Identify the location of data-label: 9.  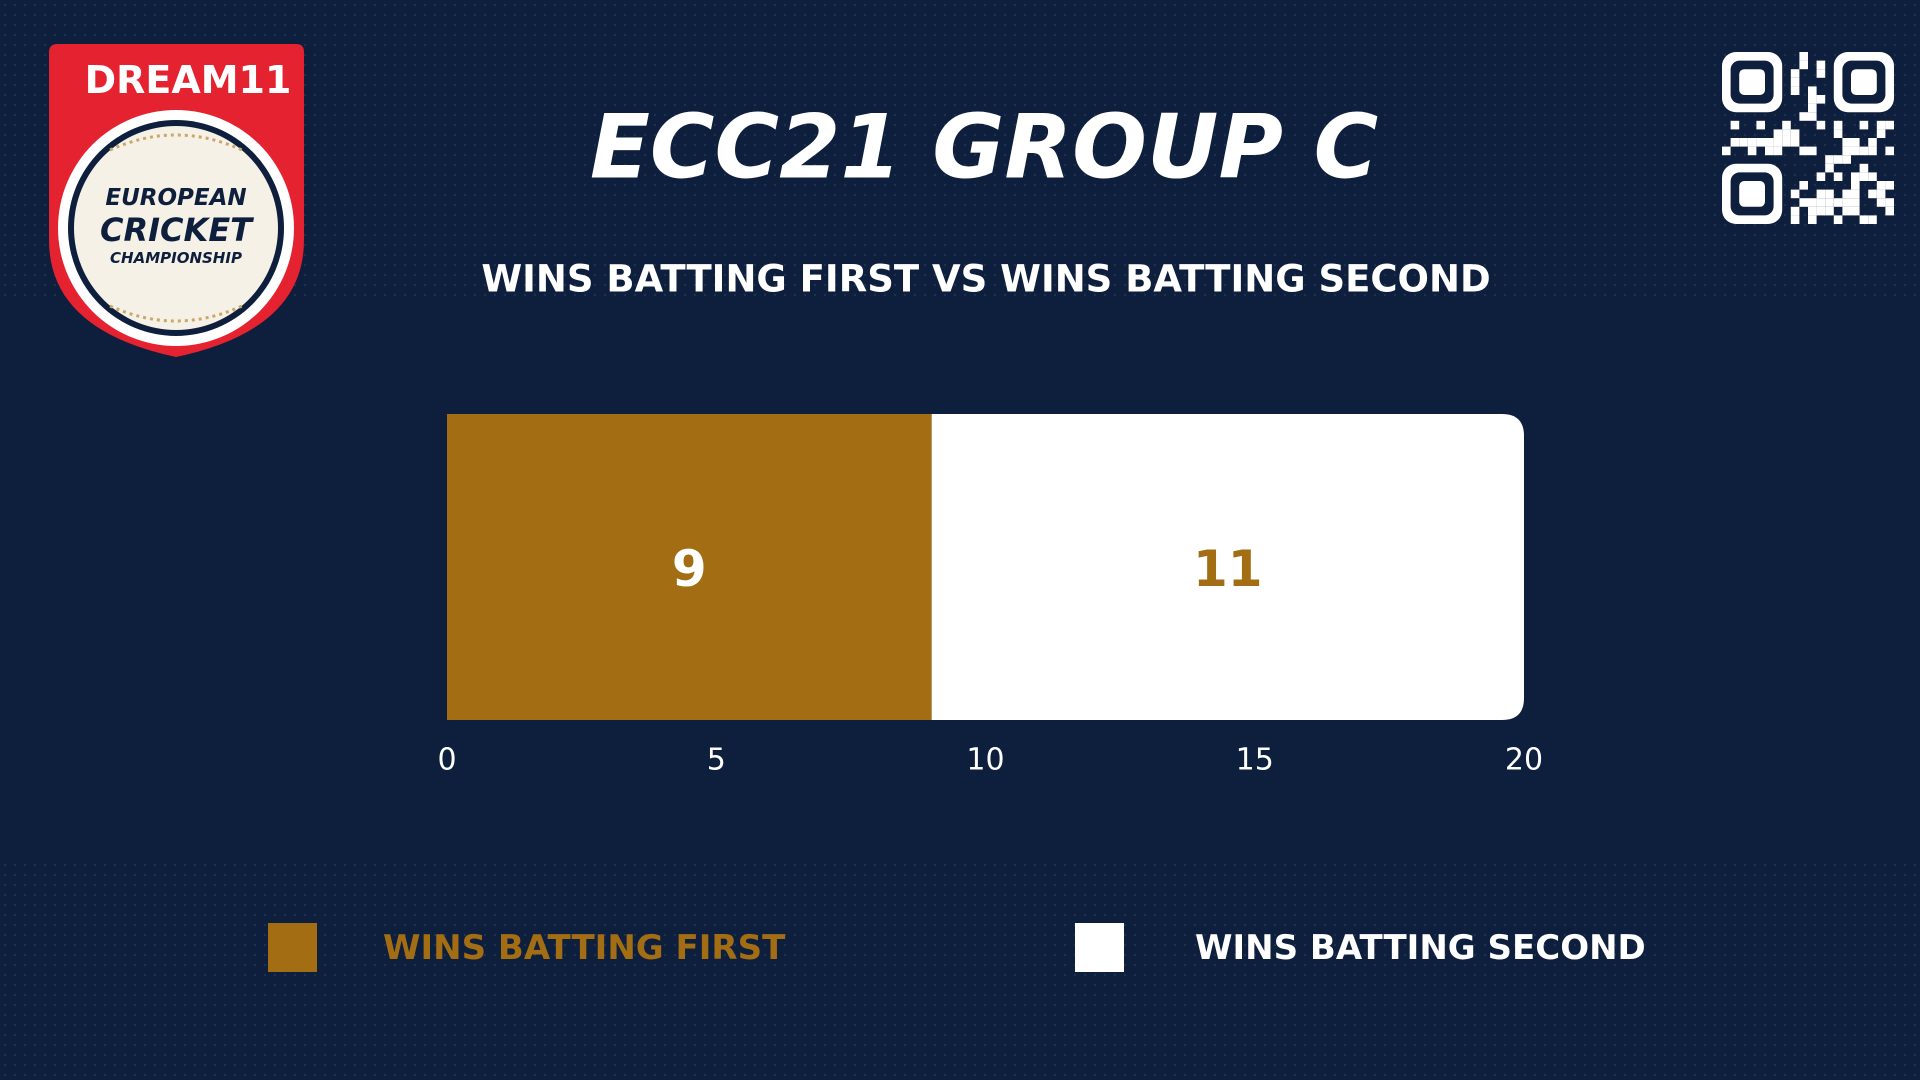
(689, 569).